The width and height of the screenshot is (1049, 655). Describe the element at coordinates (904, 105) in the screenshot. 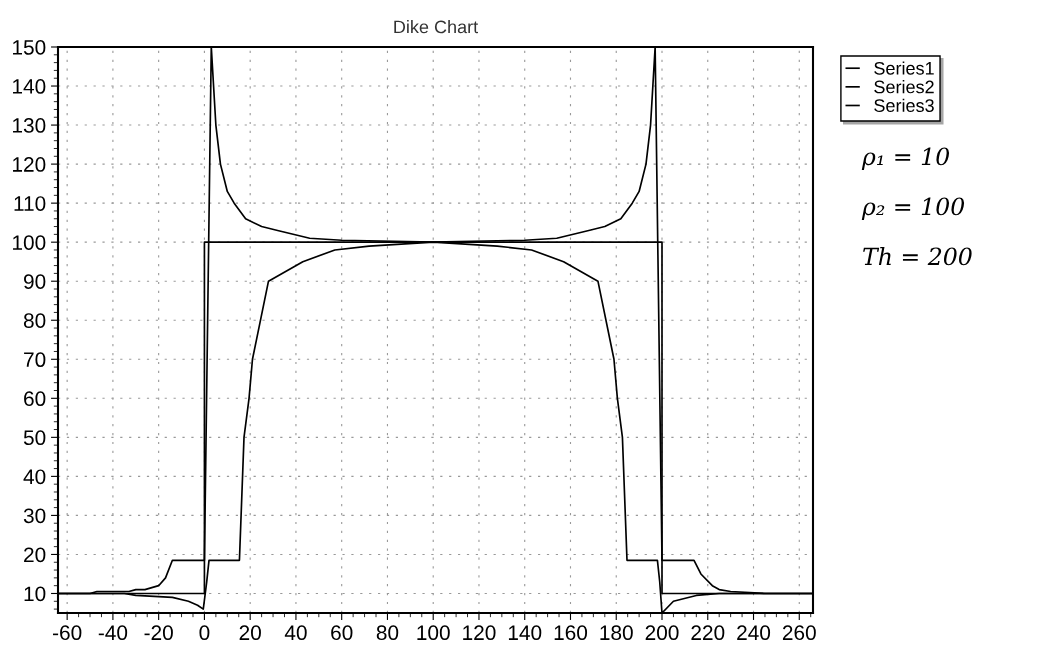

I see `legend-label: Series3` at that location.